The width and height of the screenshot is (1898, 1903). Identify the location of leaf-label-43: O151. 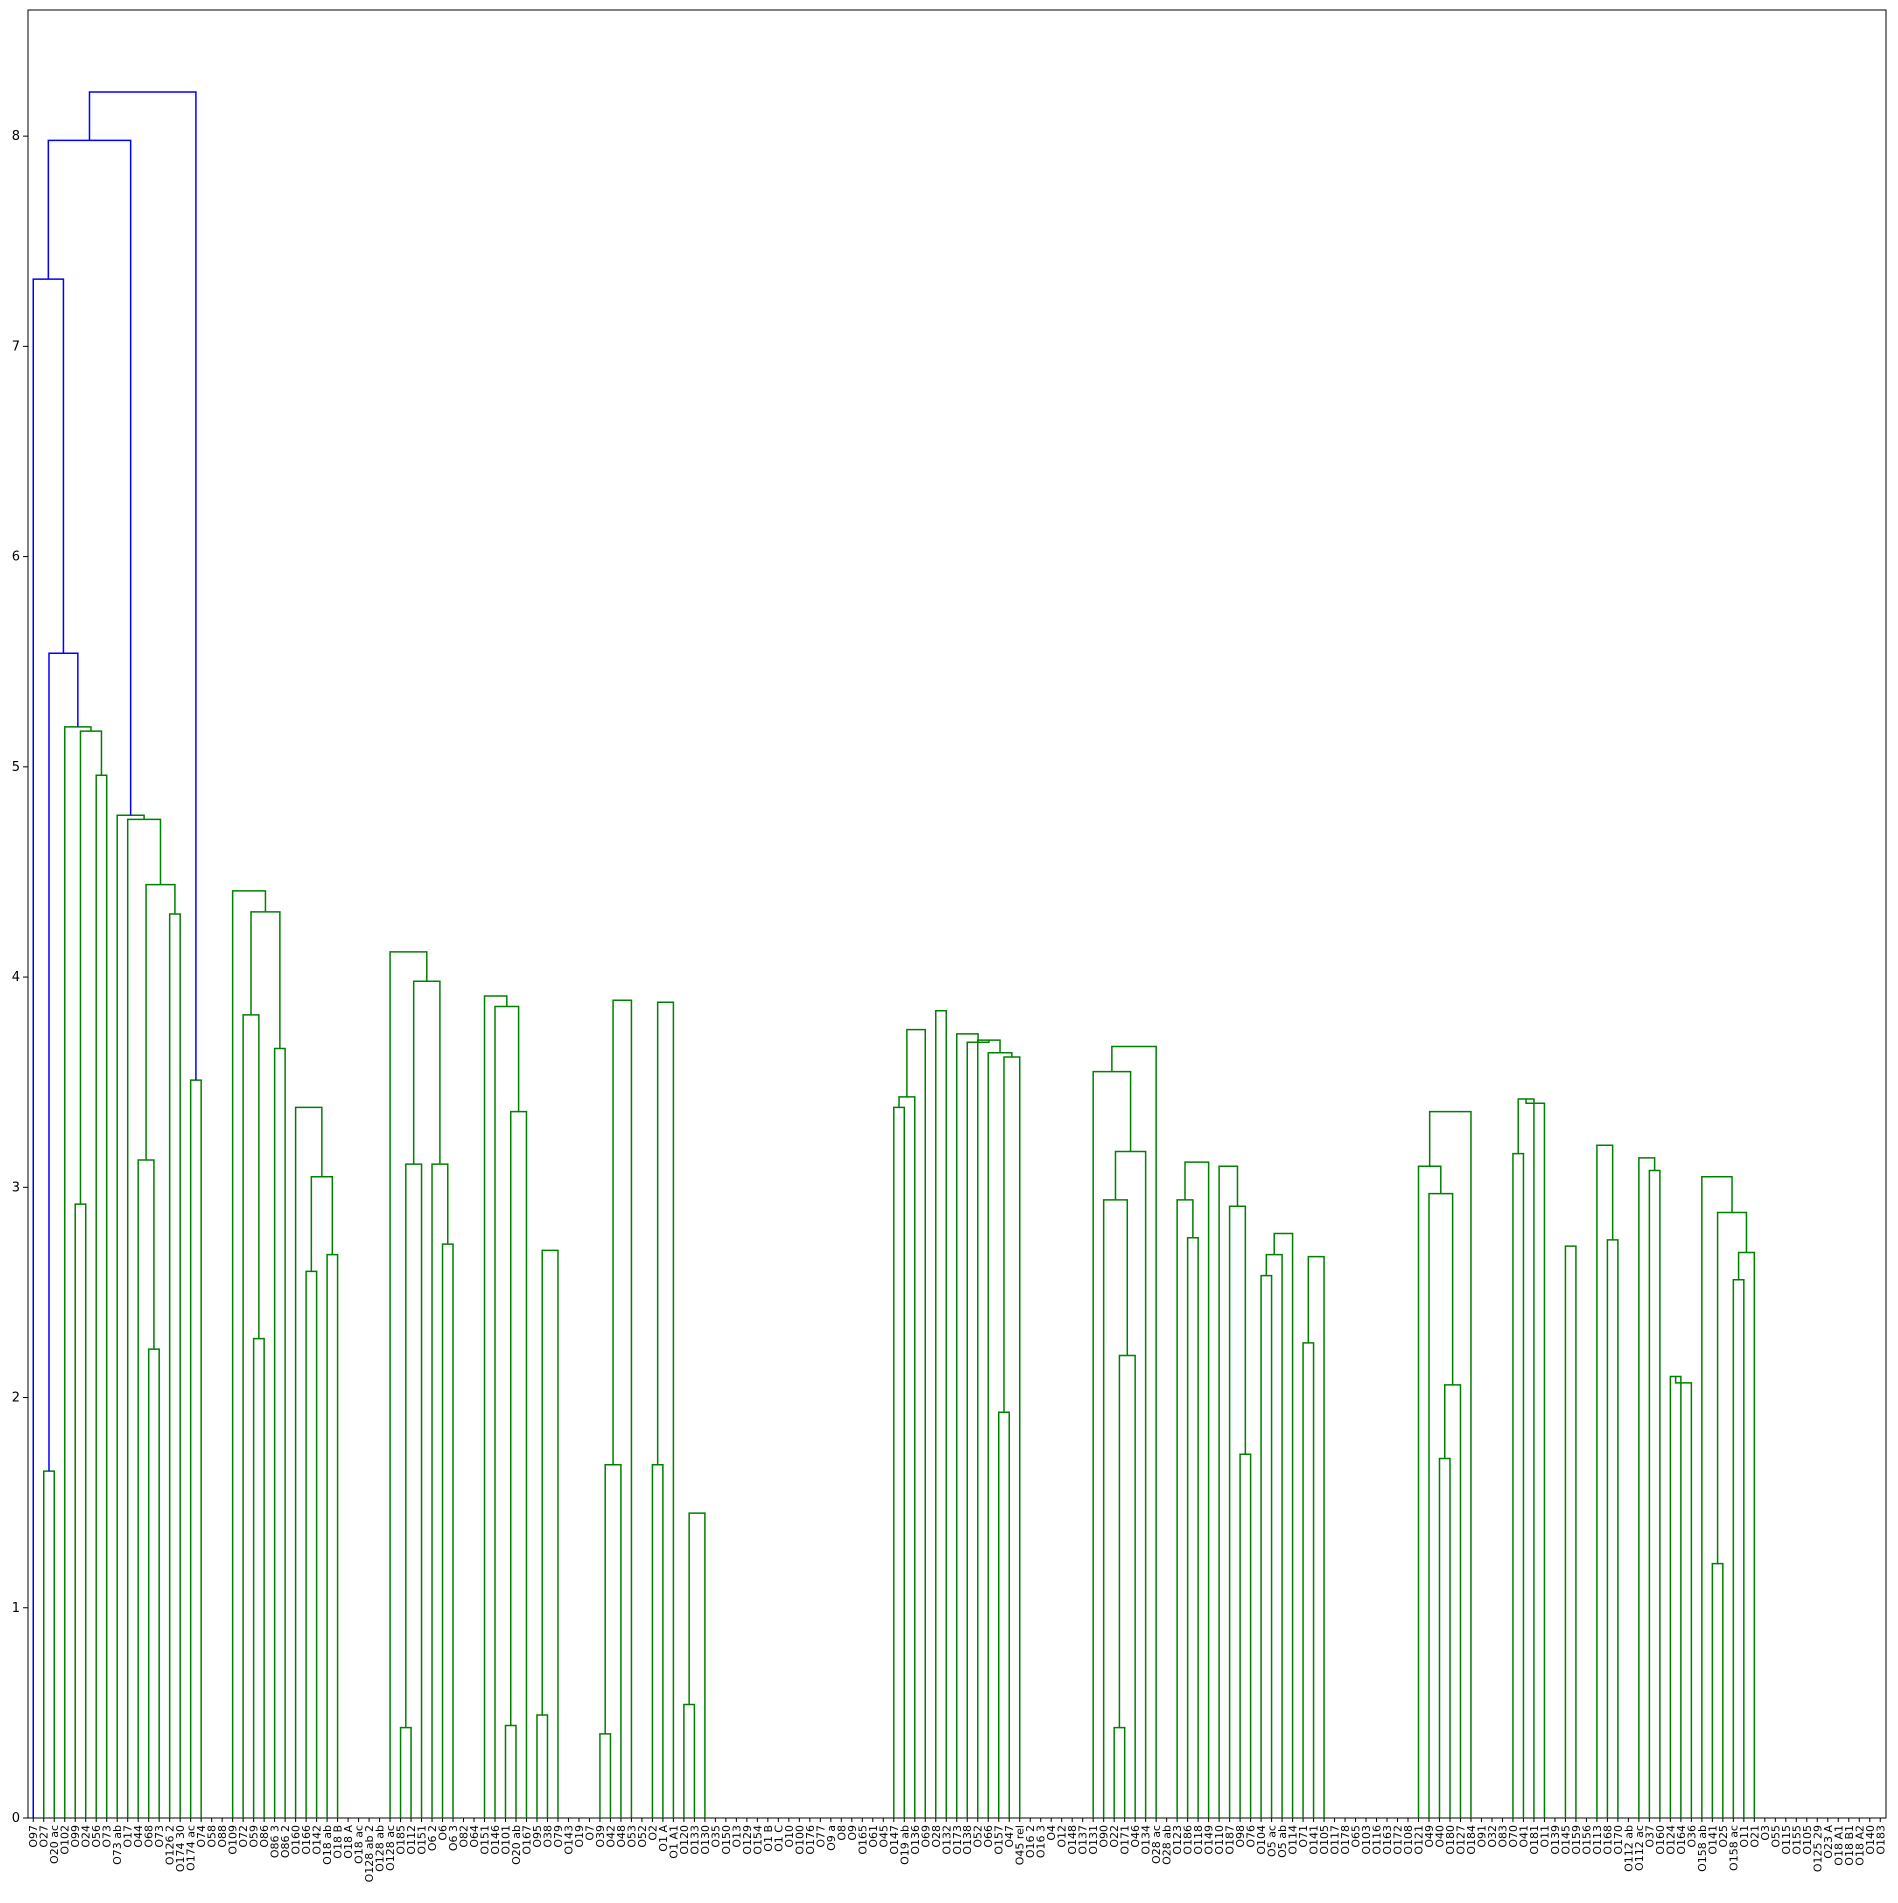
(485, 1840).